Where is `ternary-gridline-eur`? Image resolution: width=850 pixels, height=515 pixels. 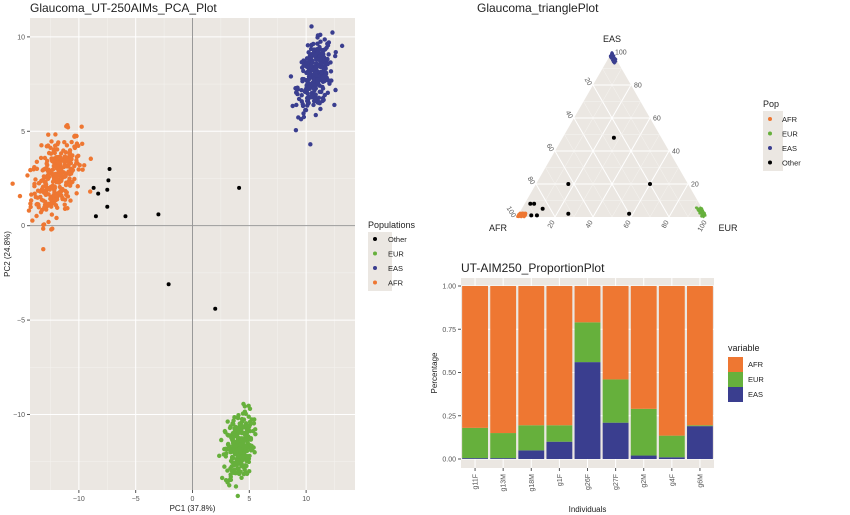 ternary-gridline-eur is located at coordinates (678, 200).